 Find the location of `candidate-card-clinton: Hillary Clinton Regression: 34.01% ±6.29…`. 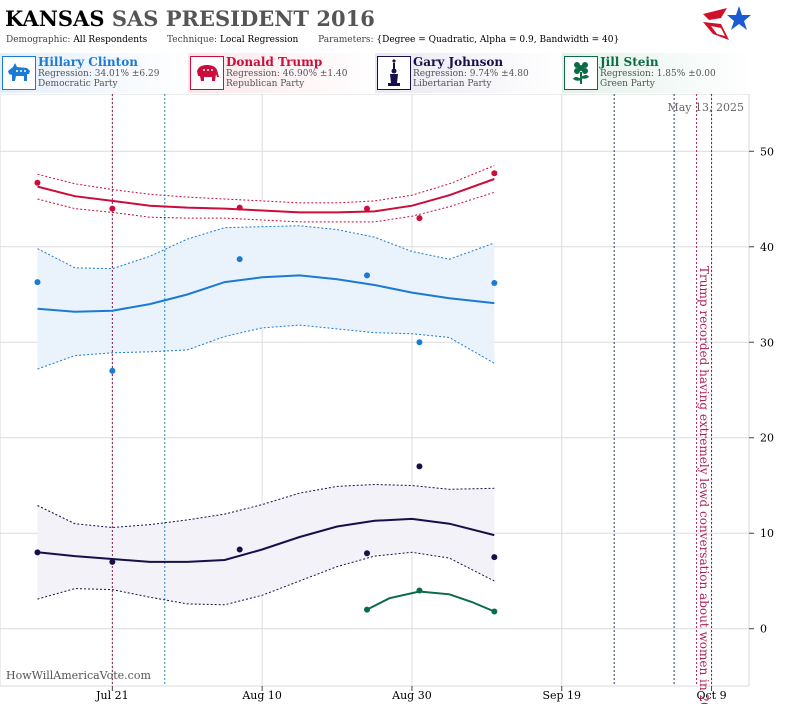

candidate-card-clinton: Hillary Clinton Regression: 34.01% ±6.29… is located at coordinates (94, 73).